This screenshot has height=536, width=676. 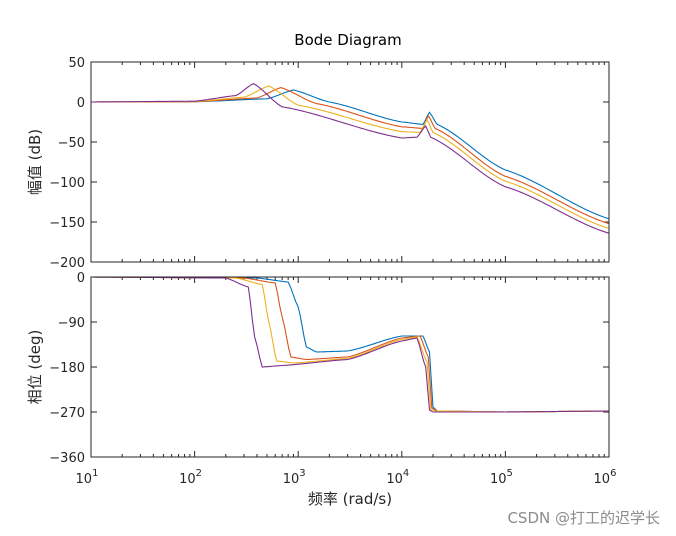 I want to click on x-tick-label: 10³, so click(x=294, y=477).